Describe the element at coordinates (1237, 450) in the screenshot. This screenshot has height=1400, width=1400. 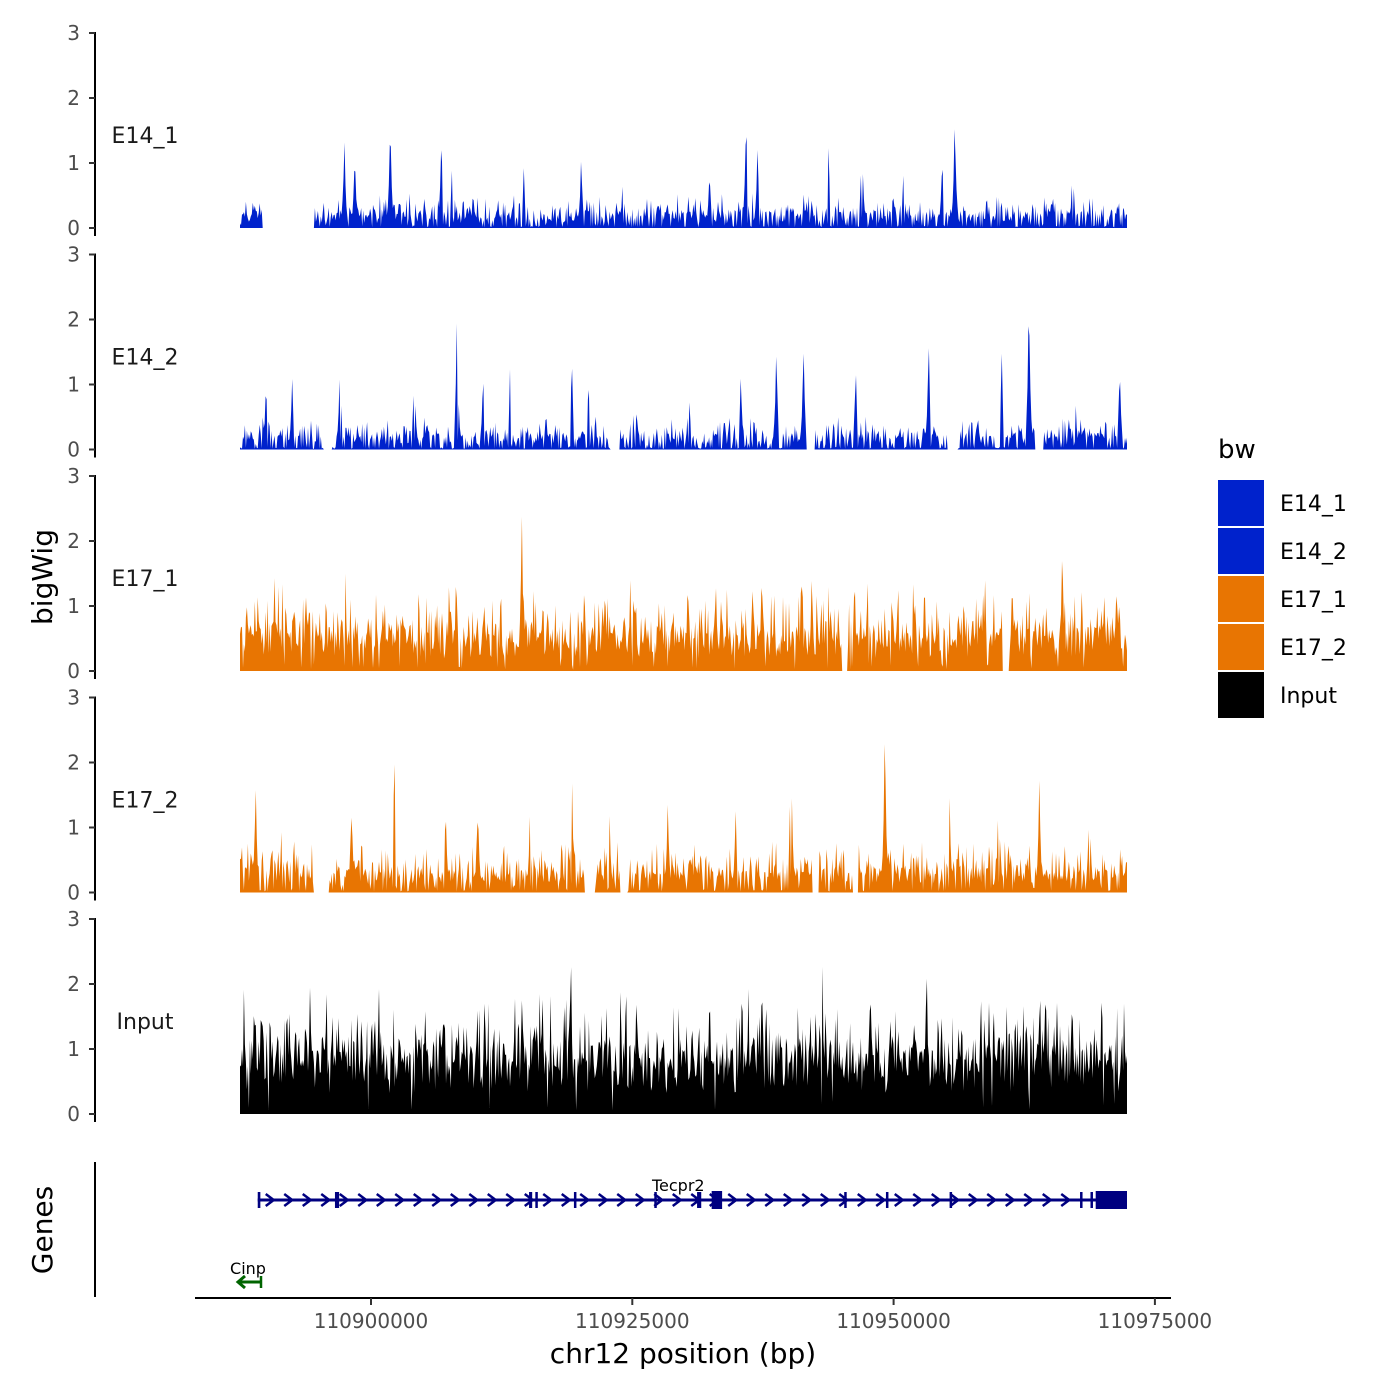
I see `legend-title: bw` at that location.